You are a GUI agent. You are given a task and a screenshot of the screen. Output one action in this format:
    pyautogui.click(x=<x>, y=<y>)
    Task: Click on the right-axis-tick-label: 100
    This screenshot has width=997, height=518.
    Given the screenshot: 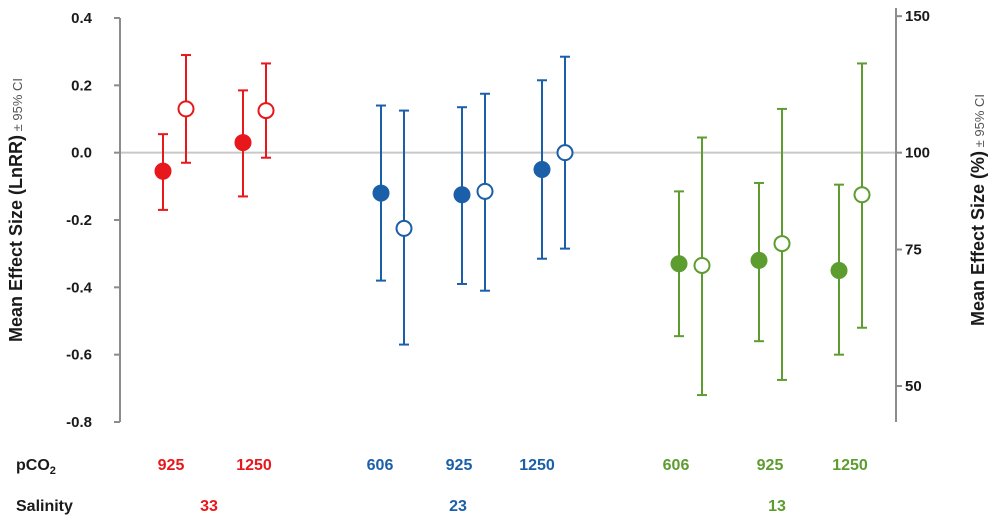 What is the action you would take?
    pyautogui.click(x=917, y=153)
    